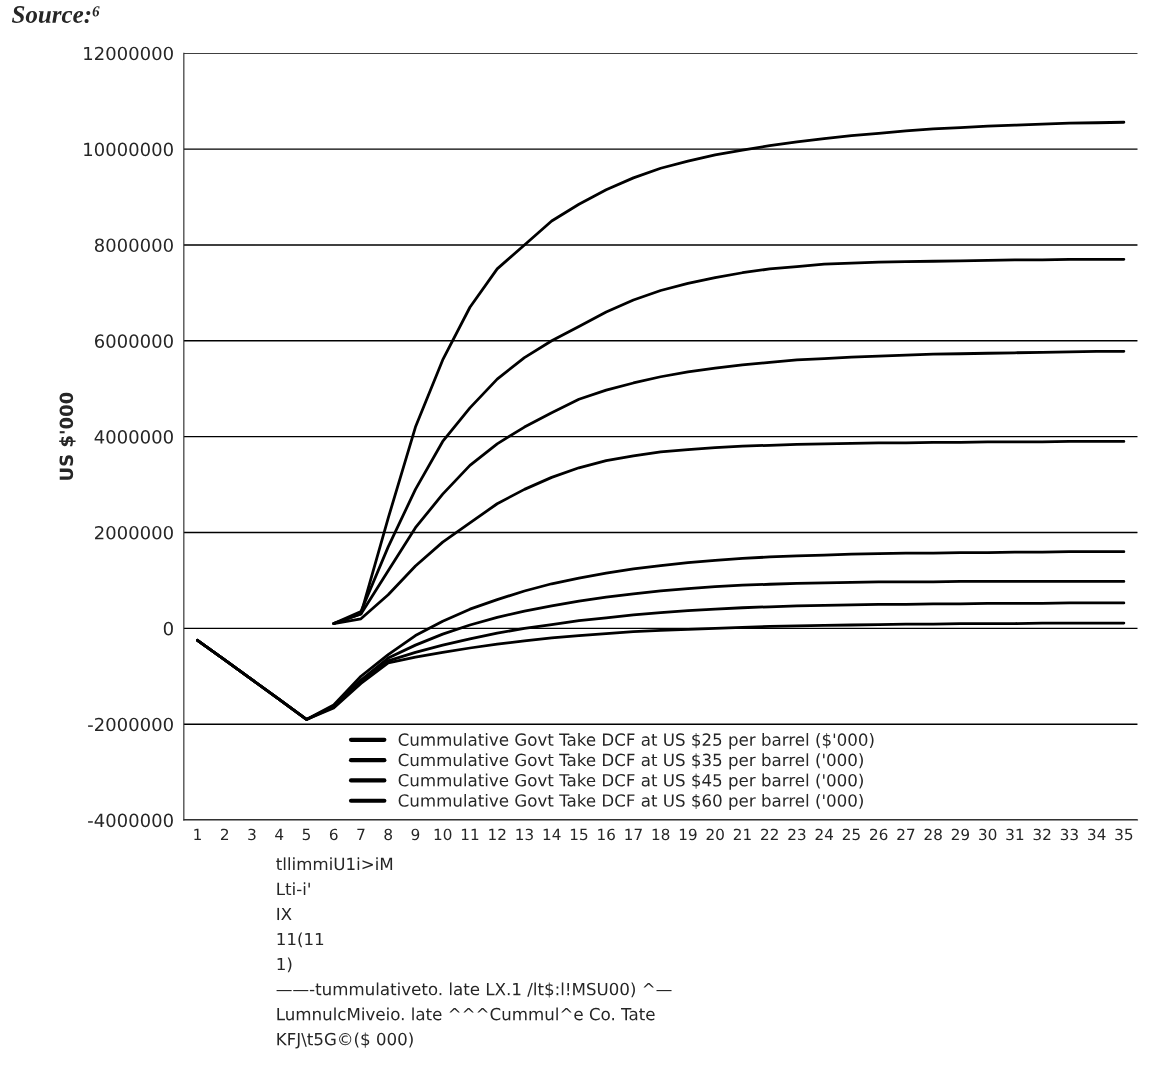 Image resolution: width=1149 pixels, height=1065 pixels. Describe the element at coordinates (466, 1014) in the screenshot. I see `text: LumnulcMiveio. late ^^^Cummul^e Co. Tate` at that location.